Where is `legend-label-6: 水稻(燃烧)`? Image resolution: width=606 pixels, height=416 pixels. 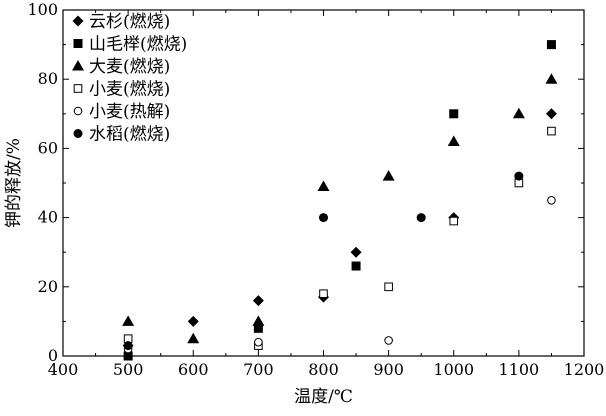
legend-label-6: 水稻(燃烧) is located at coordinates (129, 135).